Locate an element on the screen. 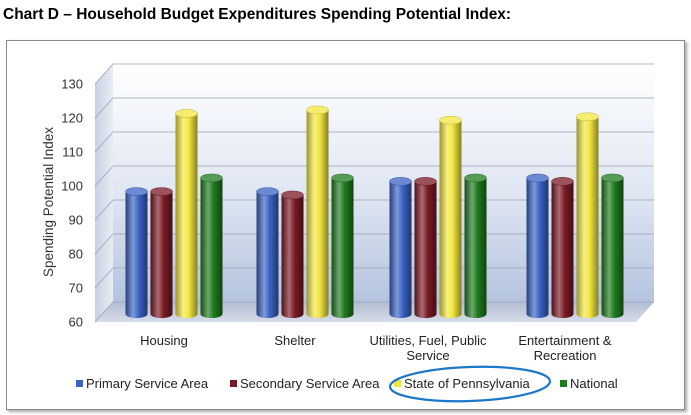 Image resolution: width=691 pixels, height=415 pixels. y-tick-label: 100 is located at coordinates (72, 186).